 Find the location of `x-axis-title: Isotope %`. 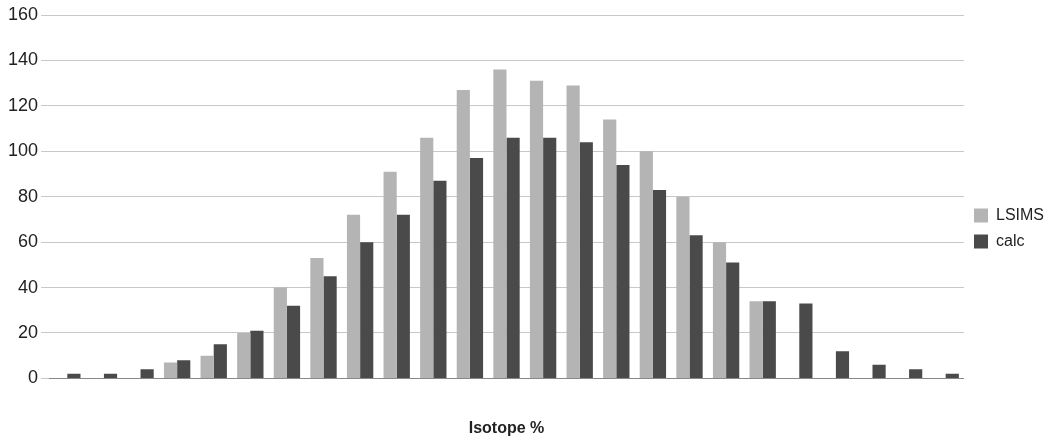

x-axis-title: Isotope % is located at coordinates (506, 427).